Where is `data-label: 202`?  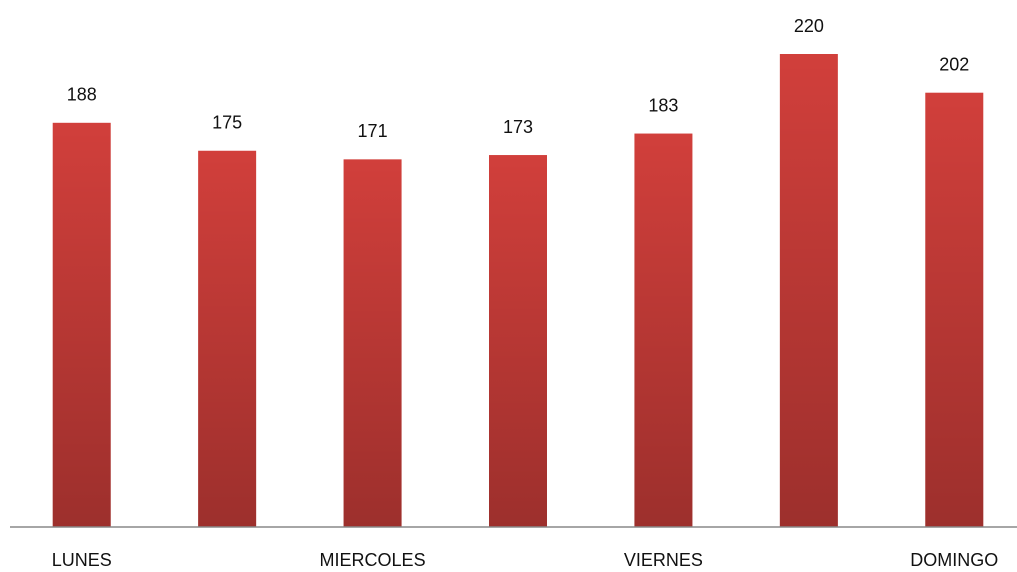 data-label: 202 is located at coordinates (954, 64).